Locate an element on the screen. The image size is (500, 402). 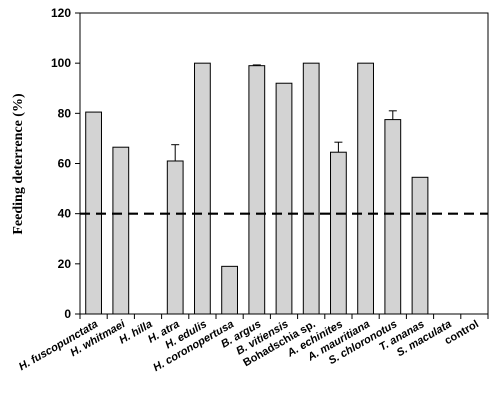
y-axis-title: Feeding deterrence (%) is located at coordinates (18, 164).